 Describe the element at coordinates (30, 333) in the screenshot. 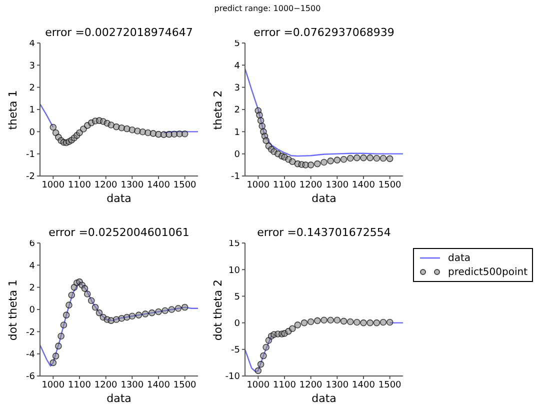

I see `y-tick-label: -2` at that location.